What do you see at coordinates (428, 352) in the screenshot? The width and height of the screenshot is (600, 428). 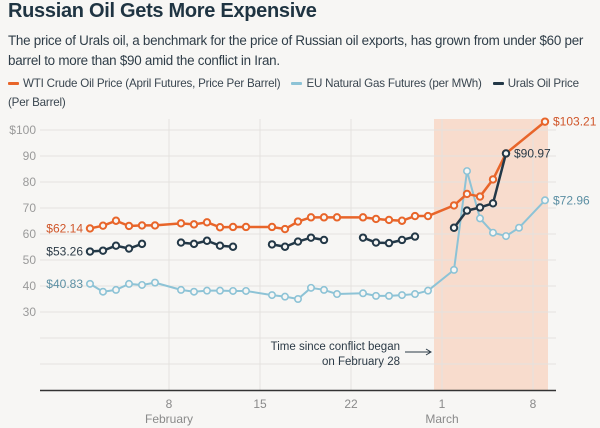 I see `annotation-arrow-head` at bounding box center [428, 352].